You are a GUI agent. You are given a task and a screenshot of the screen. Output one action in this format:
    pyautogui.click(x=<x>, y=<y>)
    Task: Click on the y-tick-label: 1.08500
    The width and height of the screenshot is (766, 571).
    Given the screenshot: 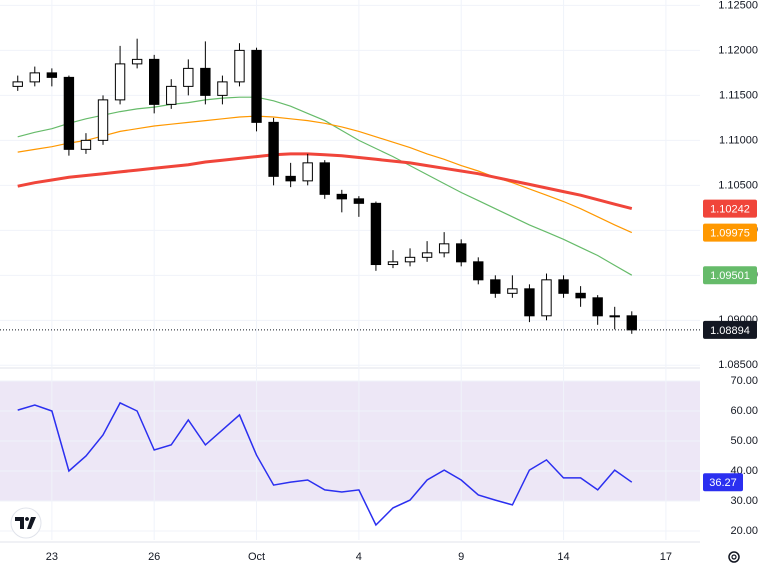 What is the action you would take?
    pyautogui.click(x=738, y=365)
    